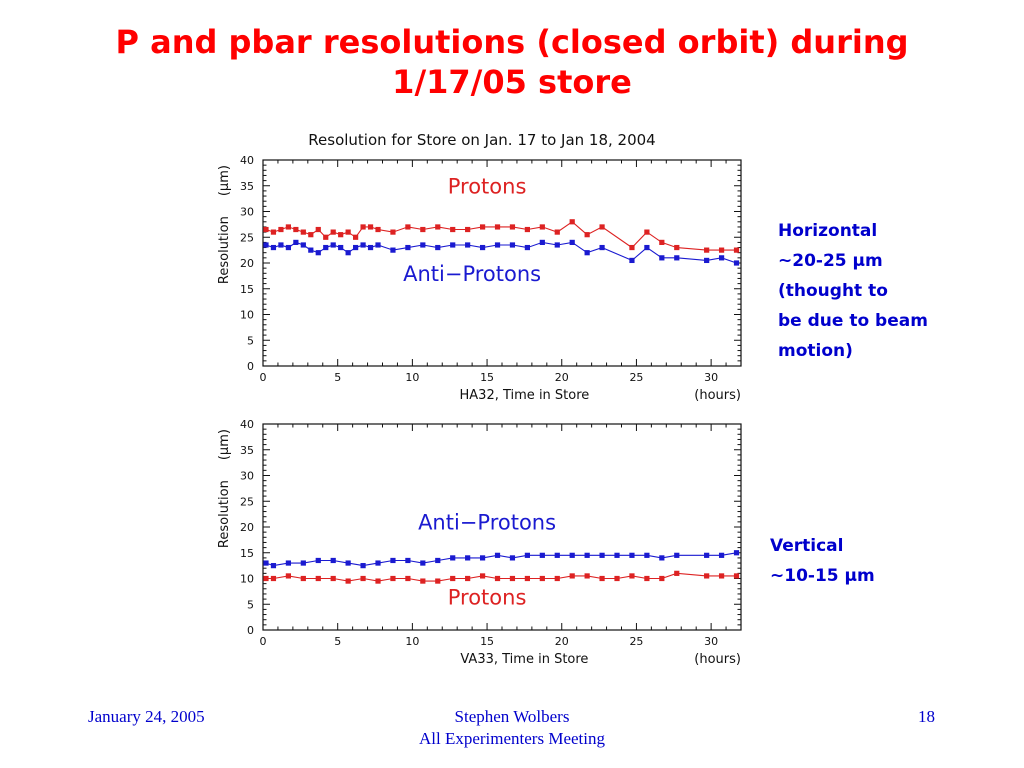 The image size is (1024, 768). I want to click on x-tick-label: 25, so click(636, 641).